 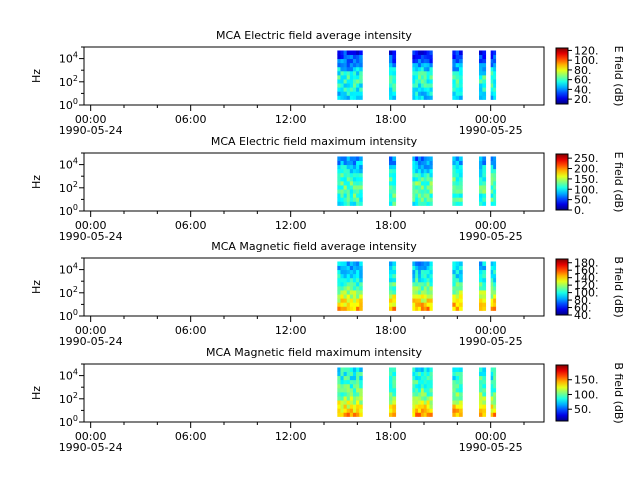 What do you see at coordinates (586, 263) in the screenshot?
I see `colorbar-tick-label: 180.` at bounding box center [586, 263].